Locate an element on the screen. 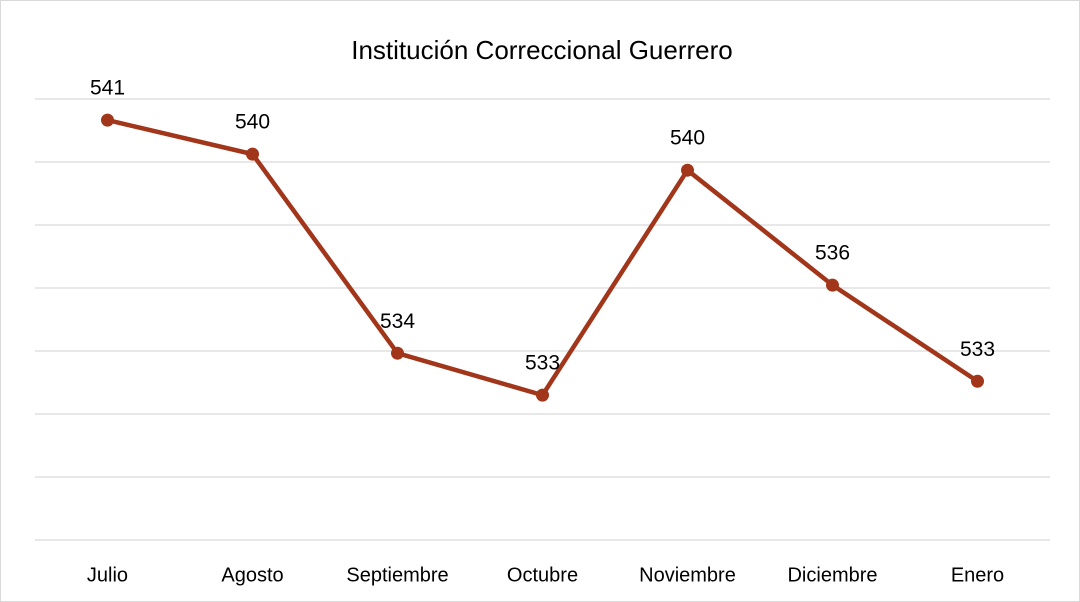  x-tick-label: Julio is located at coordinates (107, 575).